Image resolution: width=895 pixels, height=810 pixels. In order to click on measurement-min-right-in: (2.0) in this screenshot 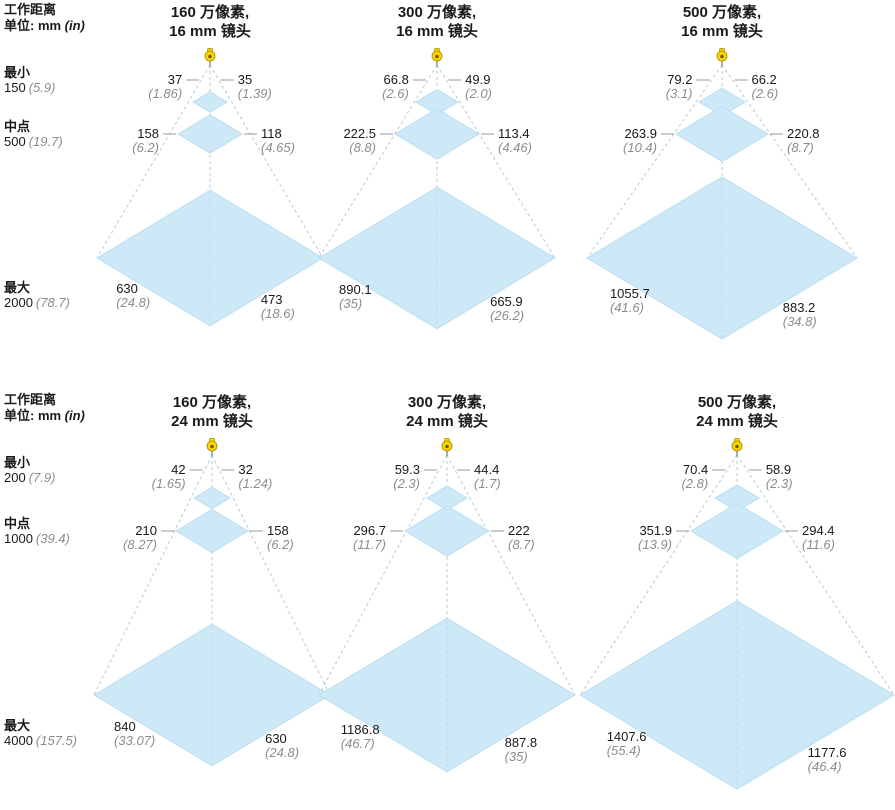, I will do `click(478, 93)`.